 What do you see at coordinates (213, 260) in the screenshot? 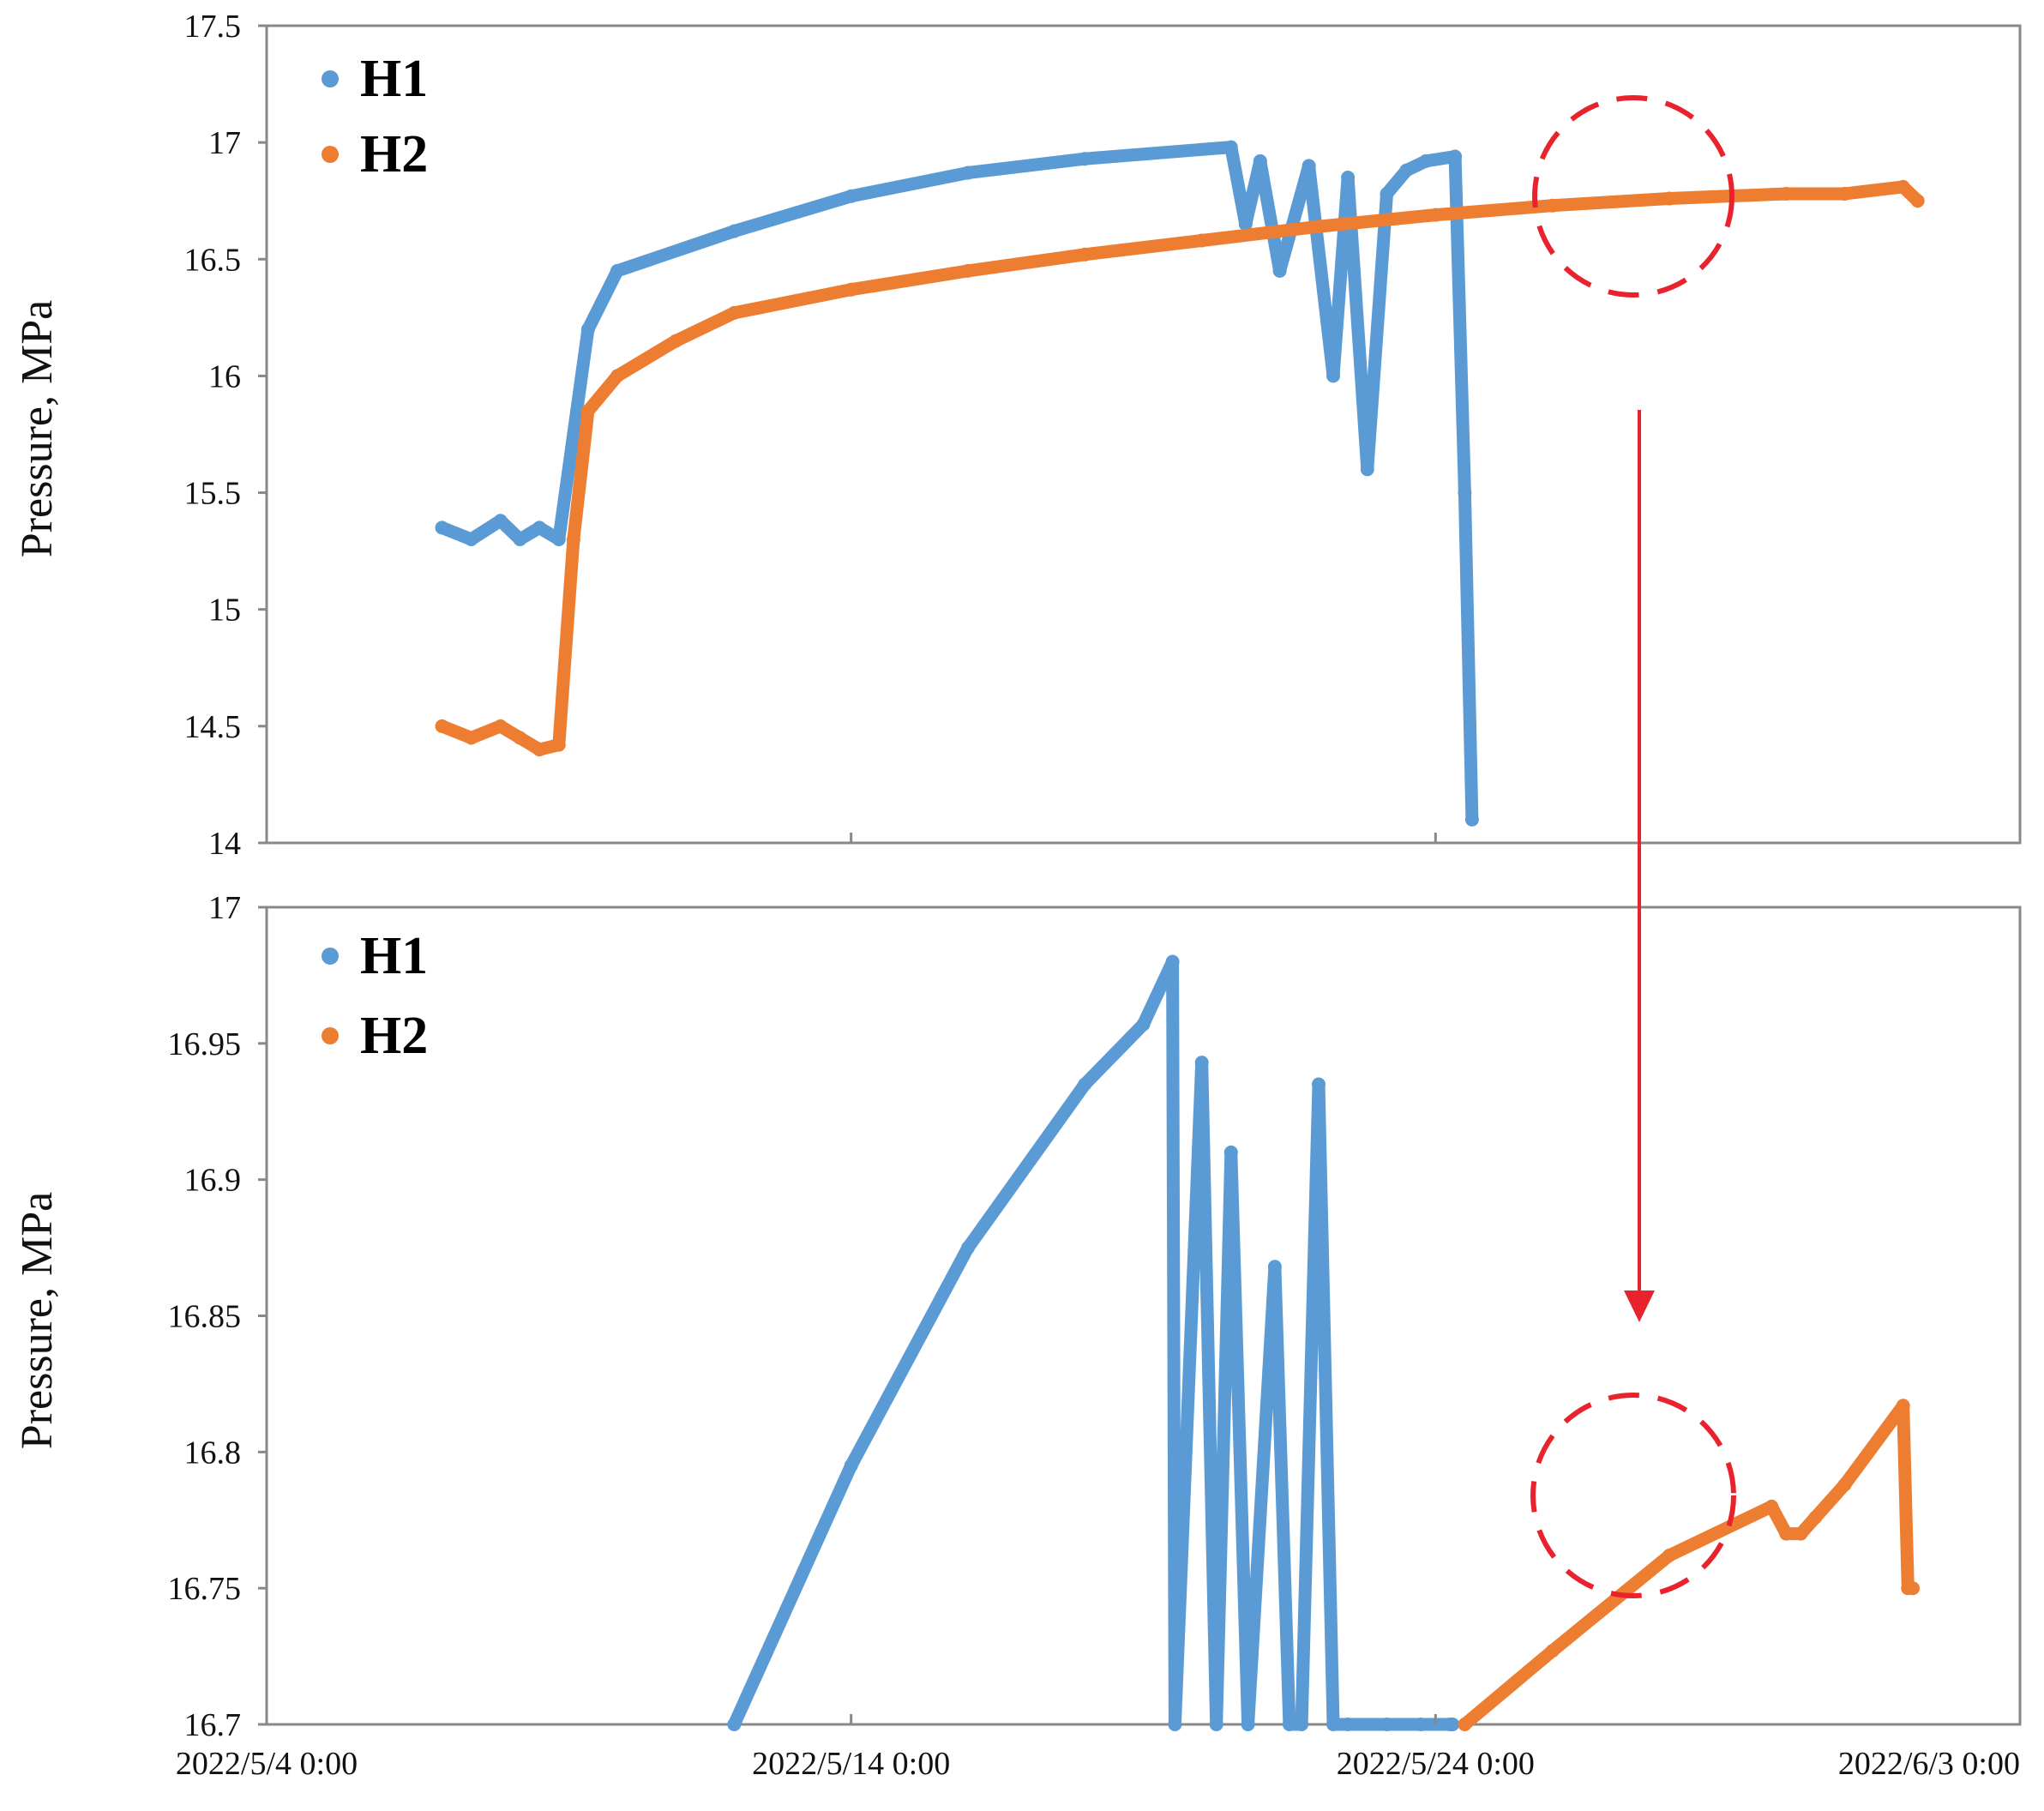
I see `top-y-tick-label: 16.5` at bounding box center [213, 260].